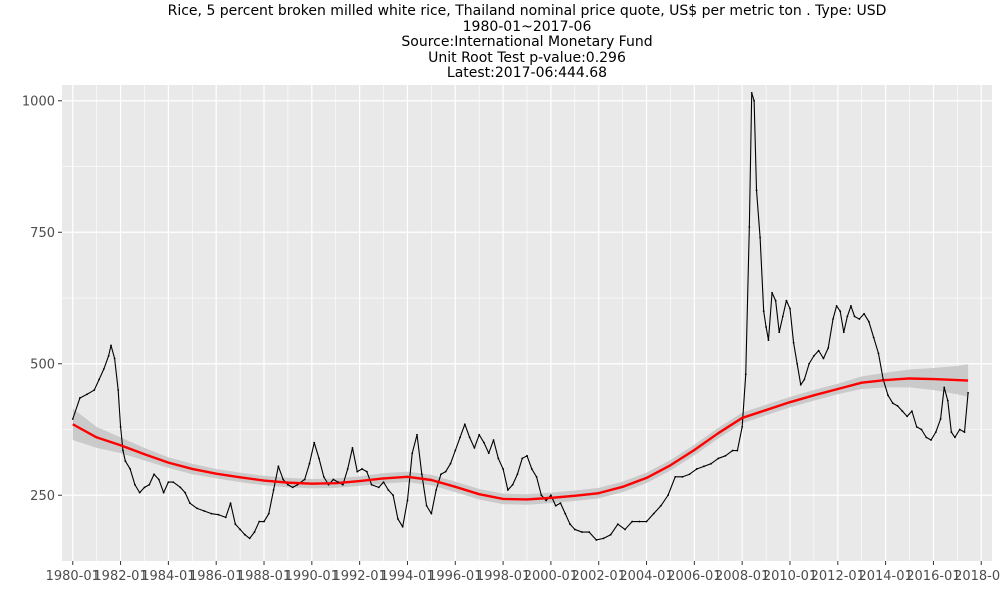 This screenshot has width=1000, height=600. Describe the element at coordinates (977, 576) in the screenshot. I see `x-tick-label: 2018-01` at that location.